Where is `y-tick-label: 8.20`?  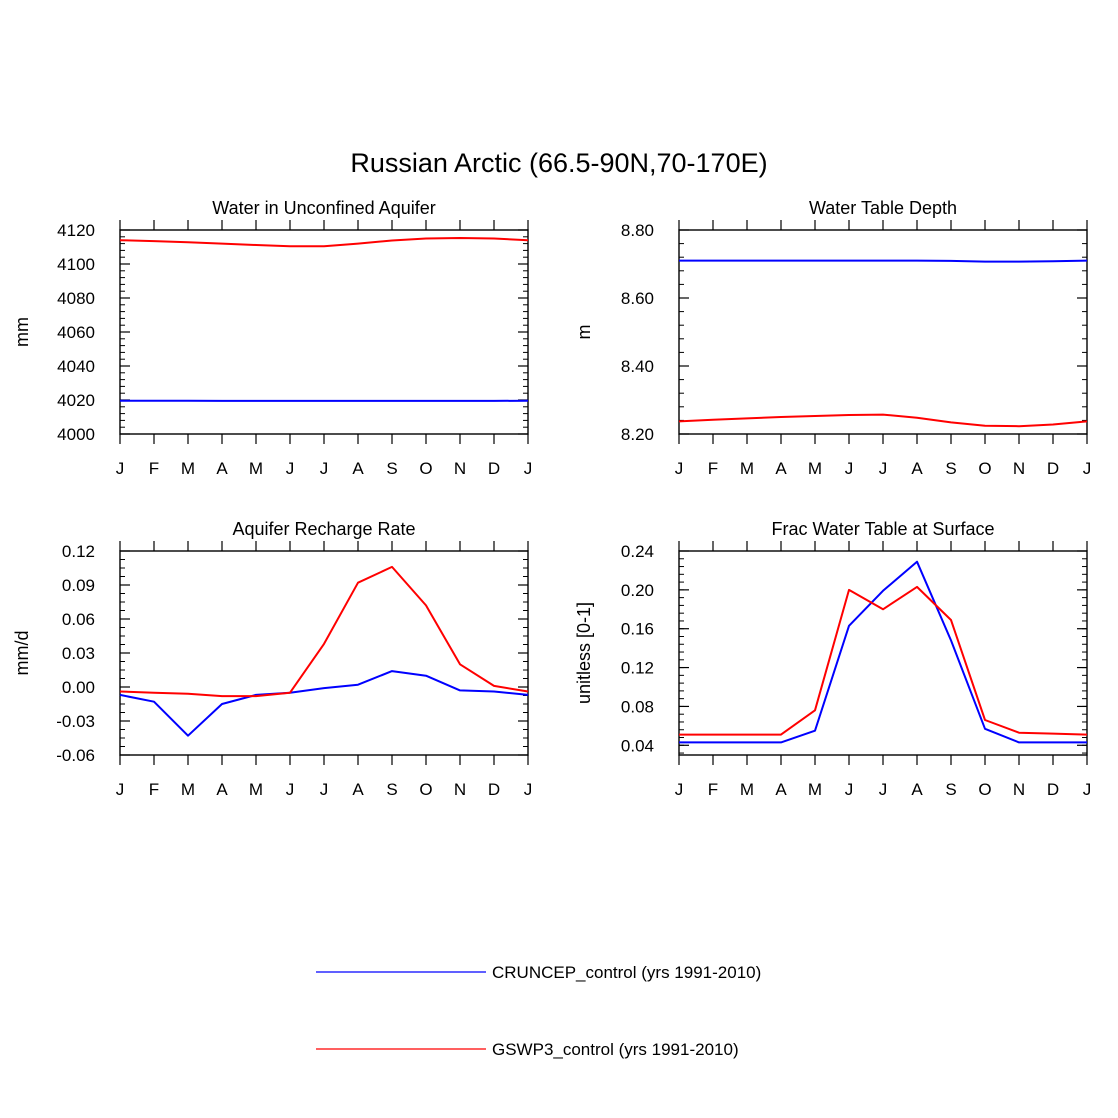 y-tick-label: 8.20 is located at coordinates (637, 434).